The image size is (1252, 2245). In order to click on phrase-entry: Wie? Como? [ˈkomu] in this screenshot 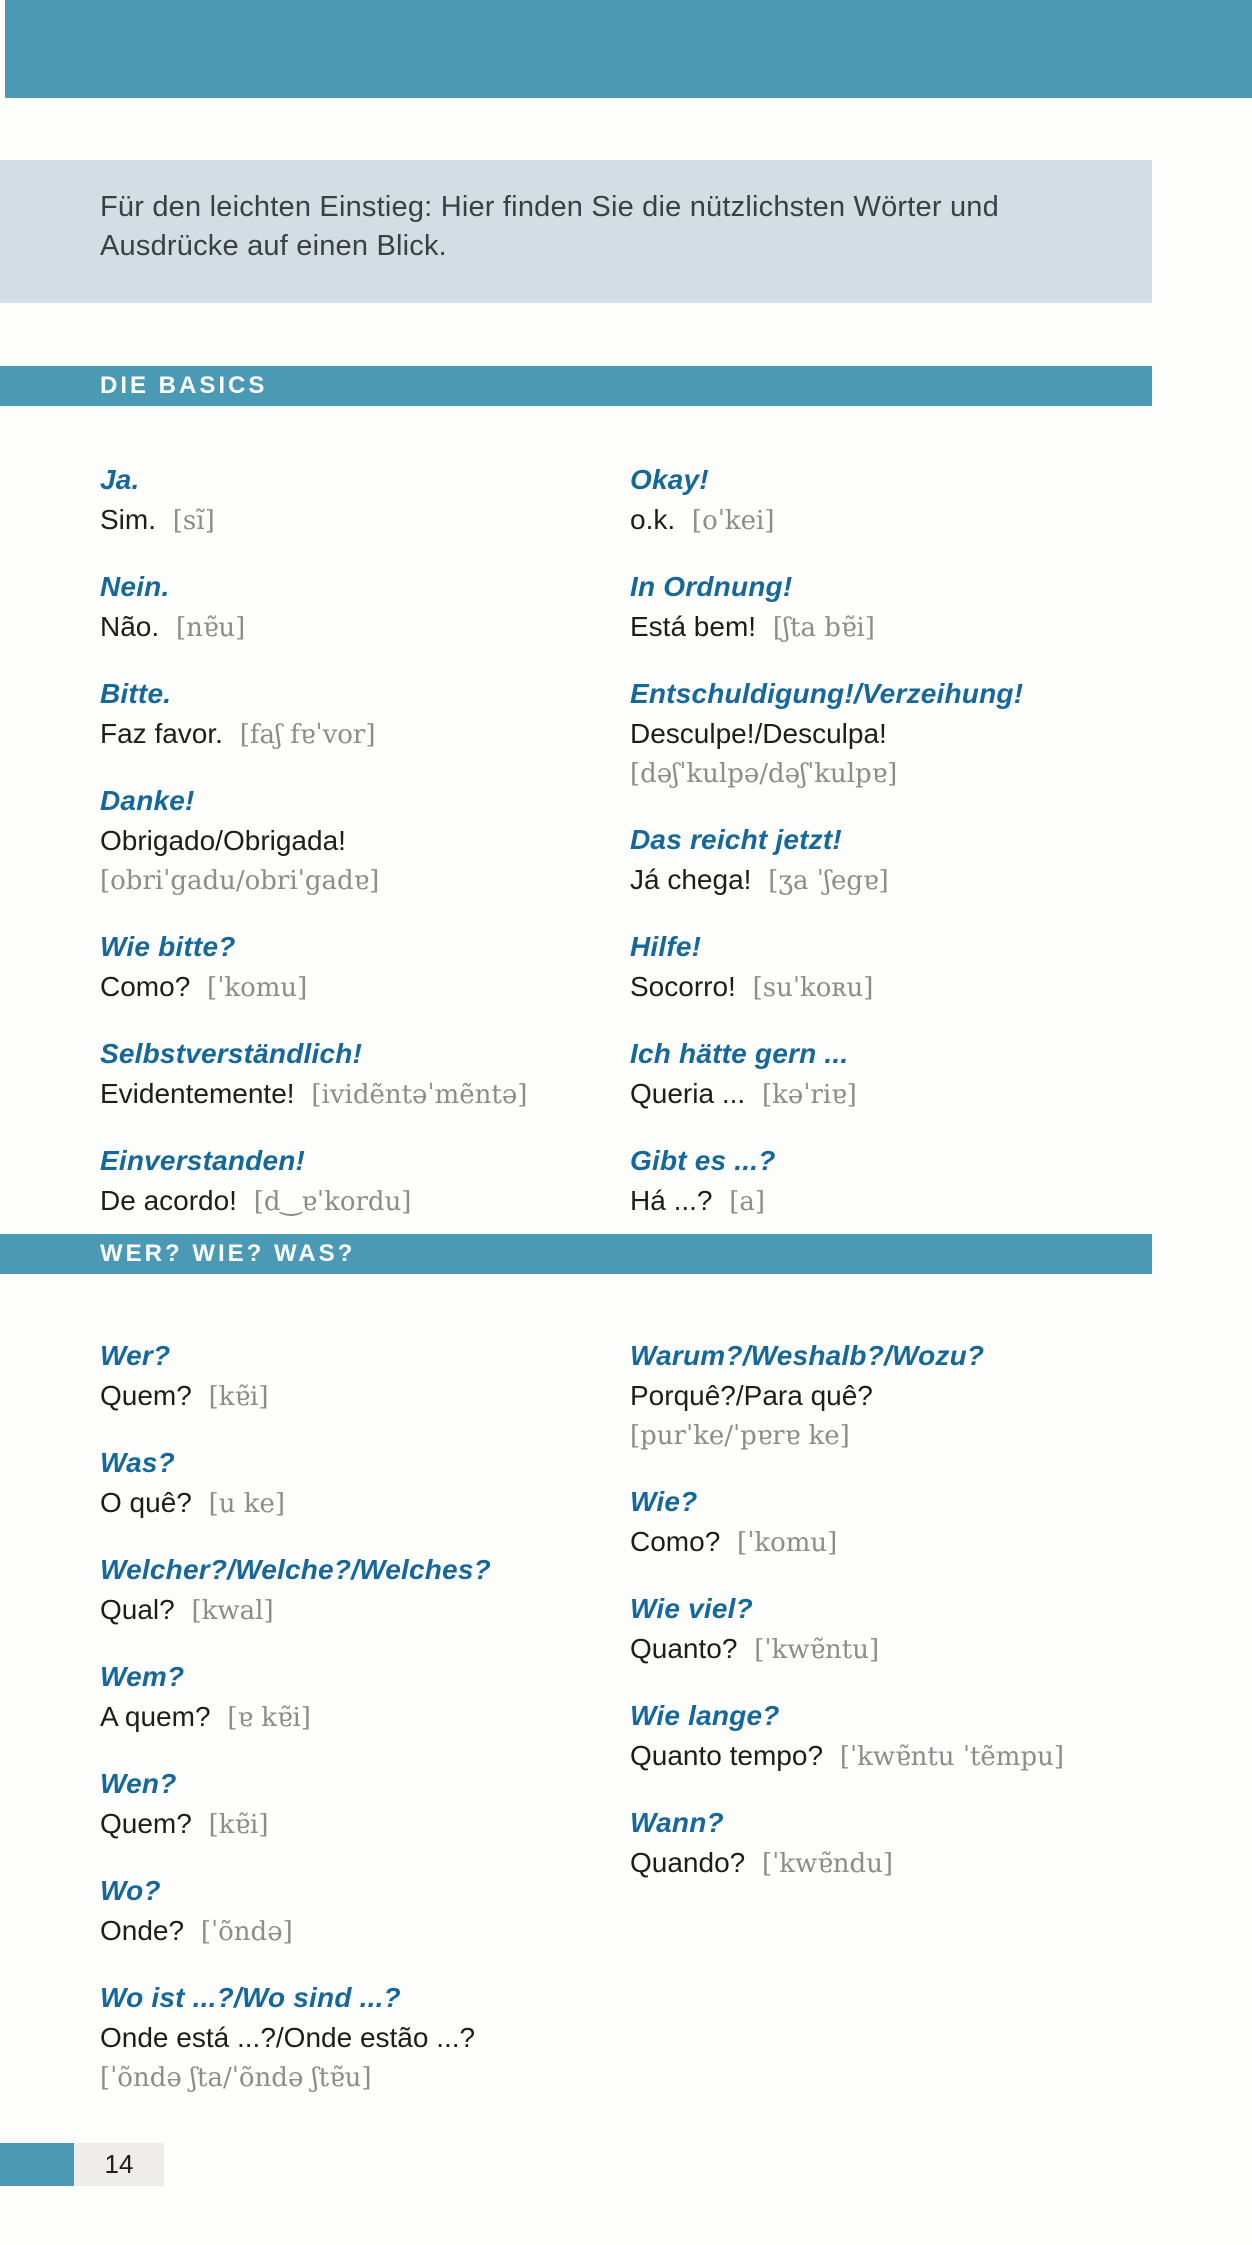, I will do `click(891, 1522)`.